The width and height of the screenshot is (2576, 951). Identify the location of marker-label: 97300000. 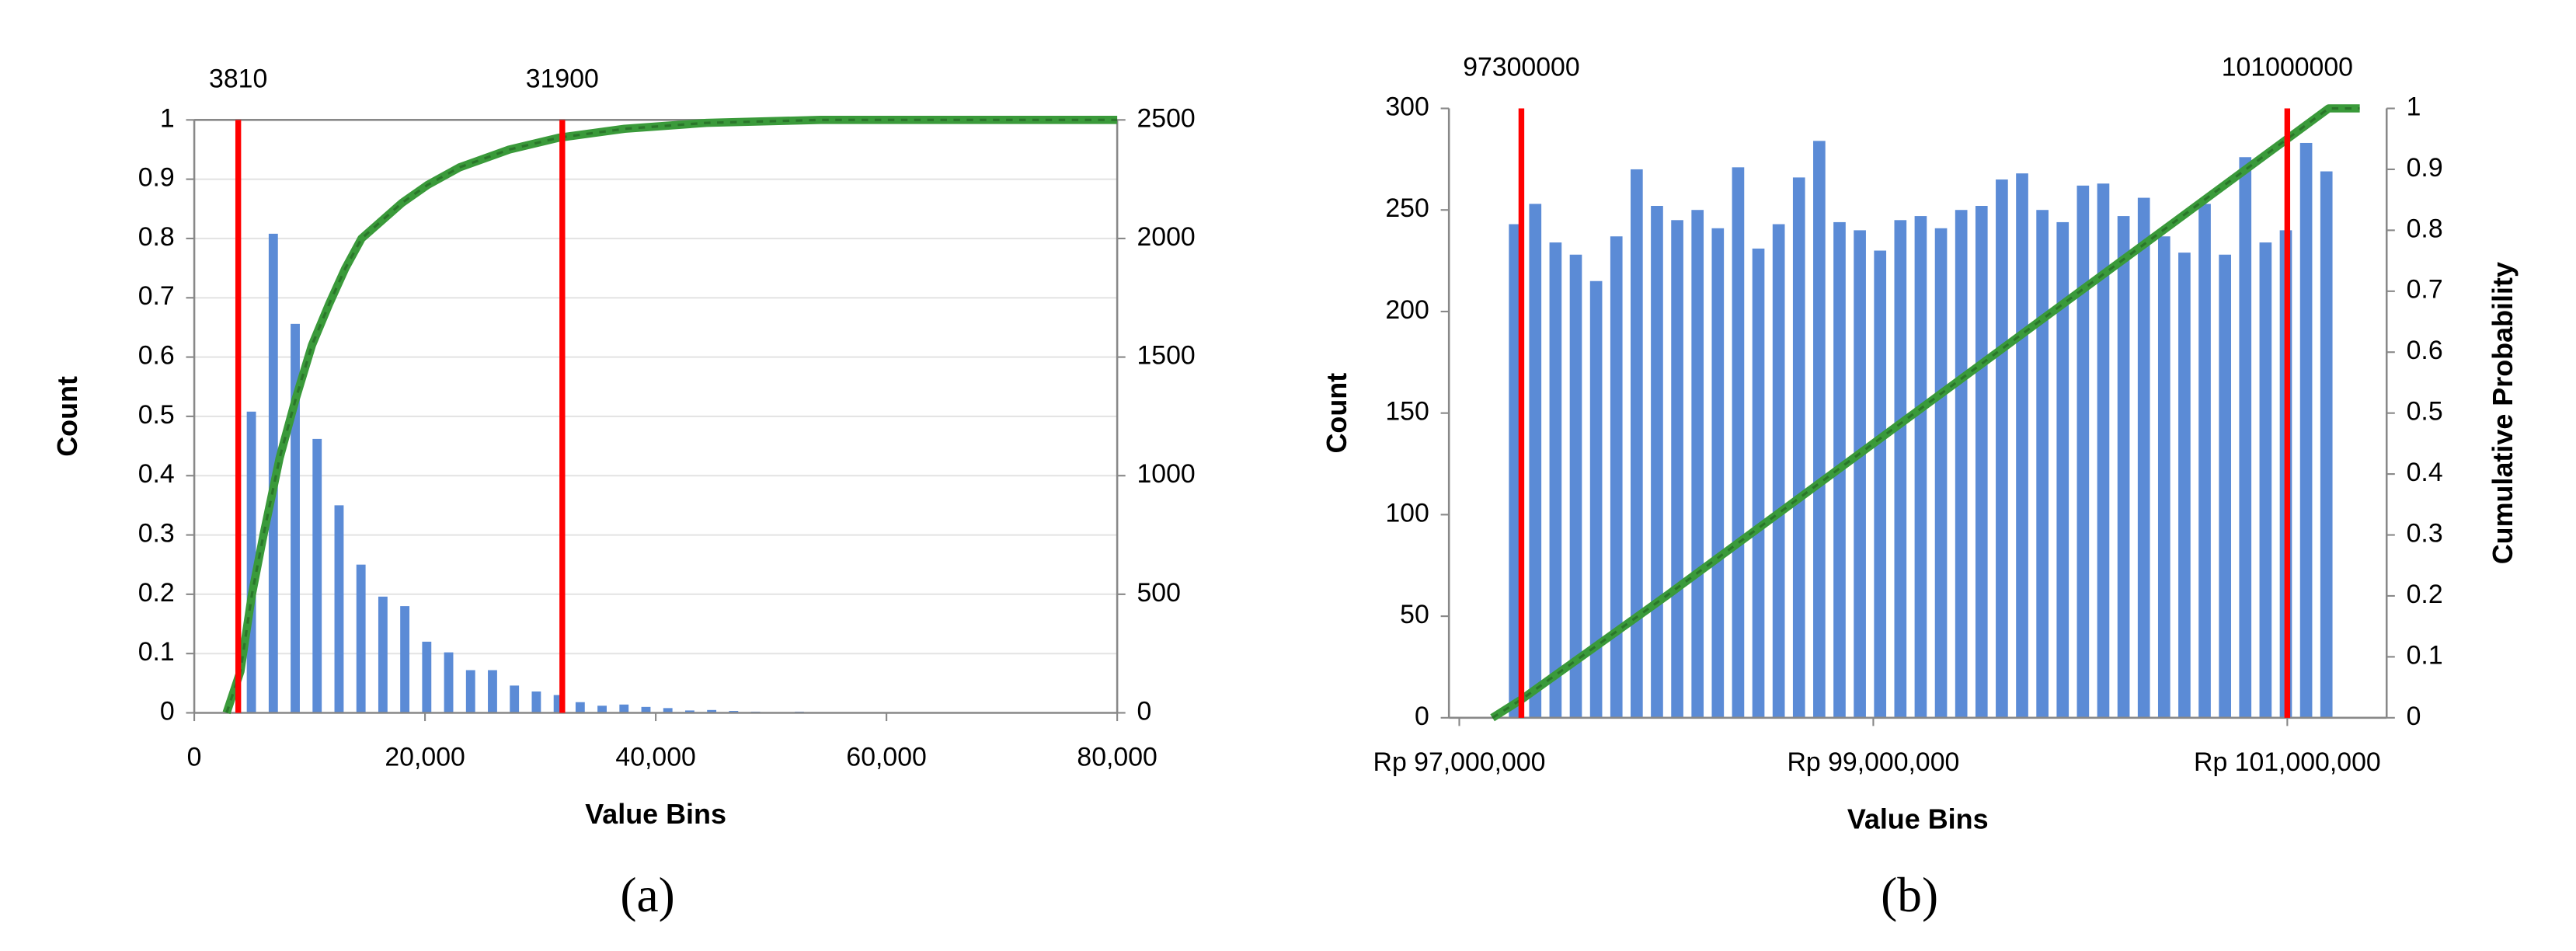
(1521, 67).